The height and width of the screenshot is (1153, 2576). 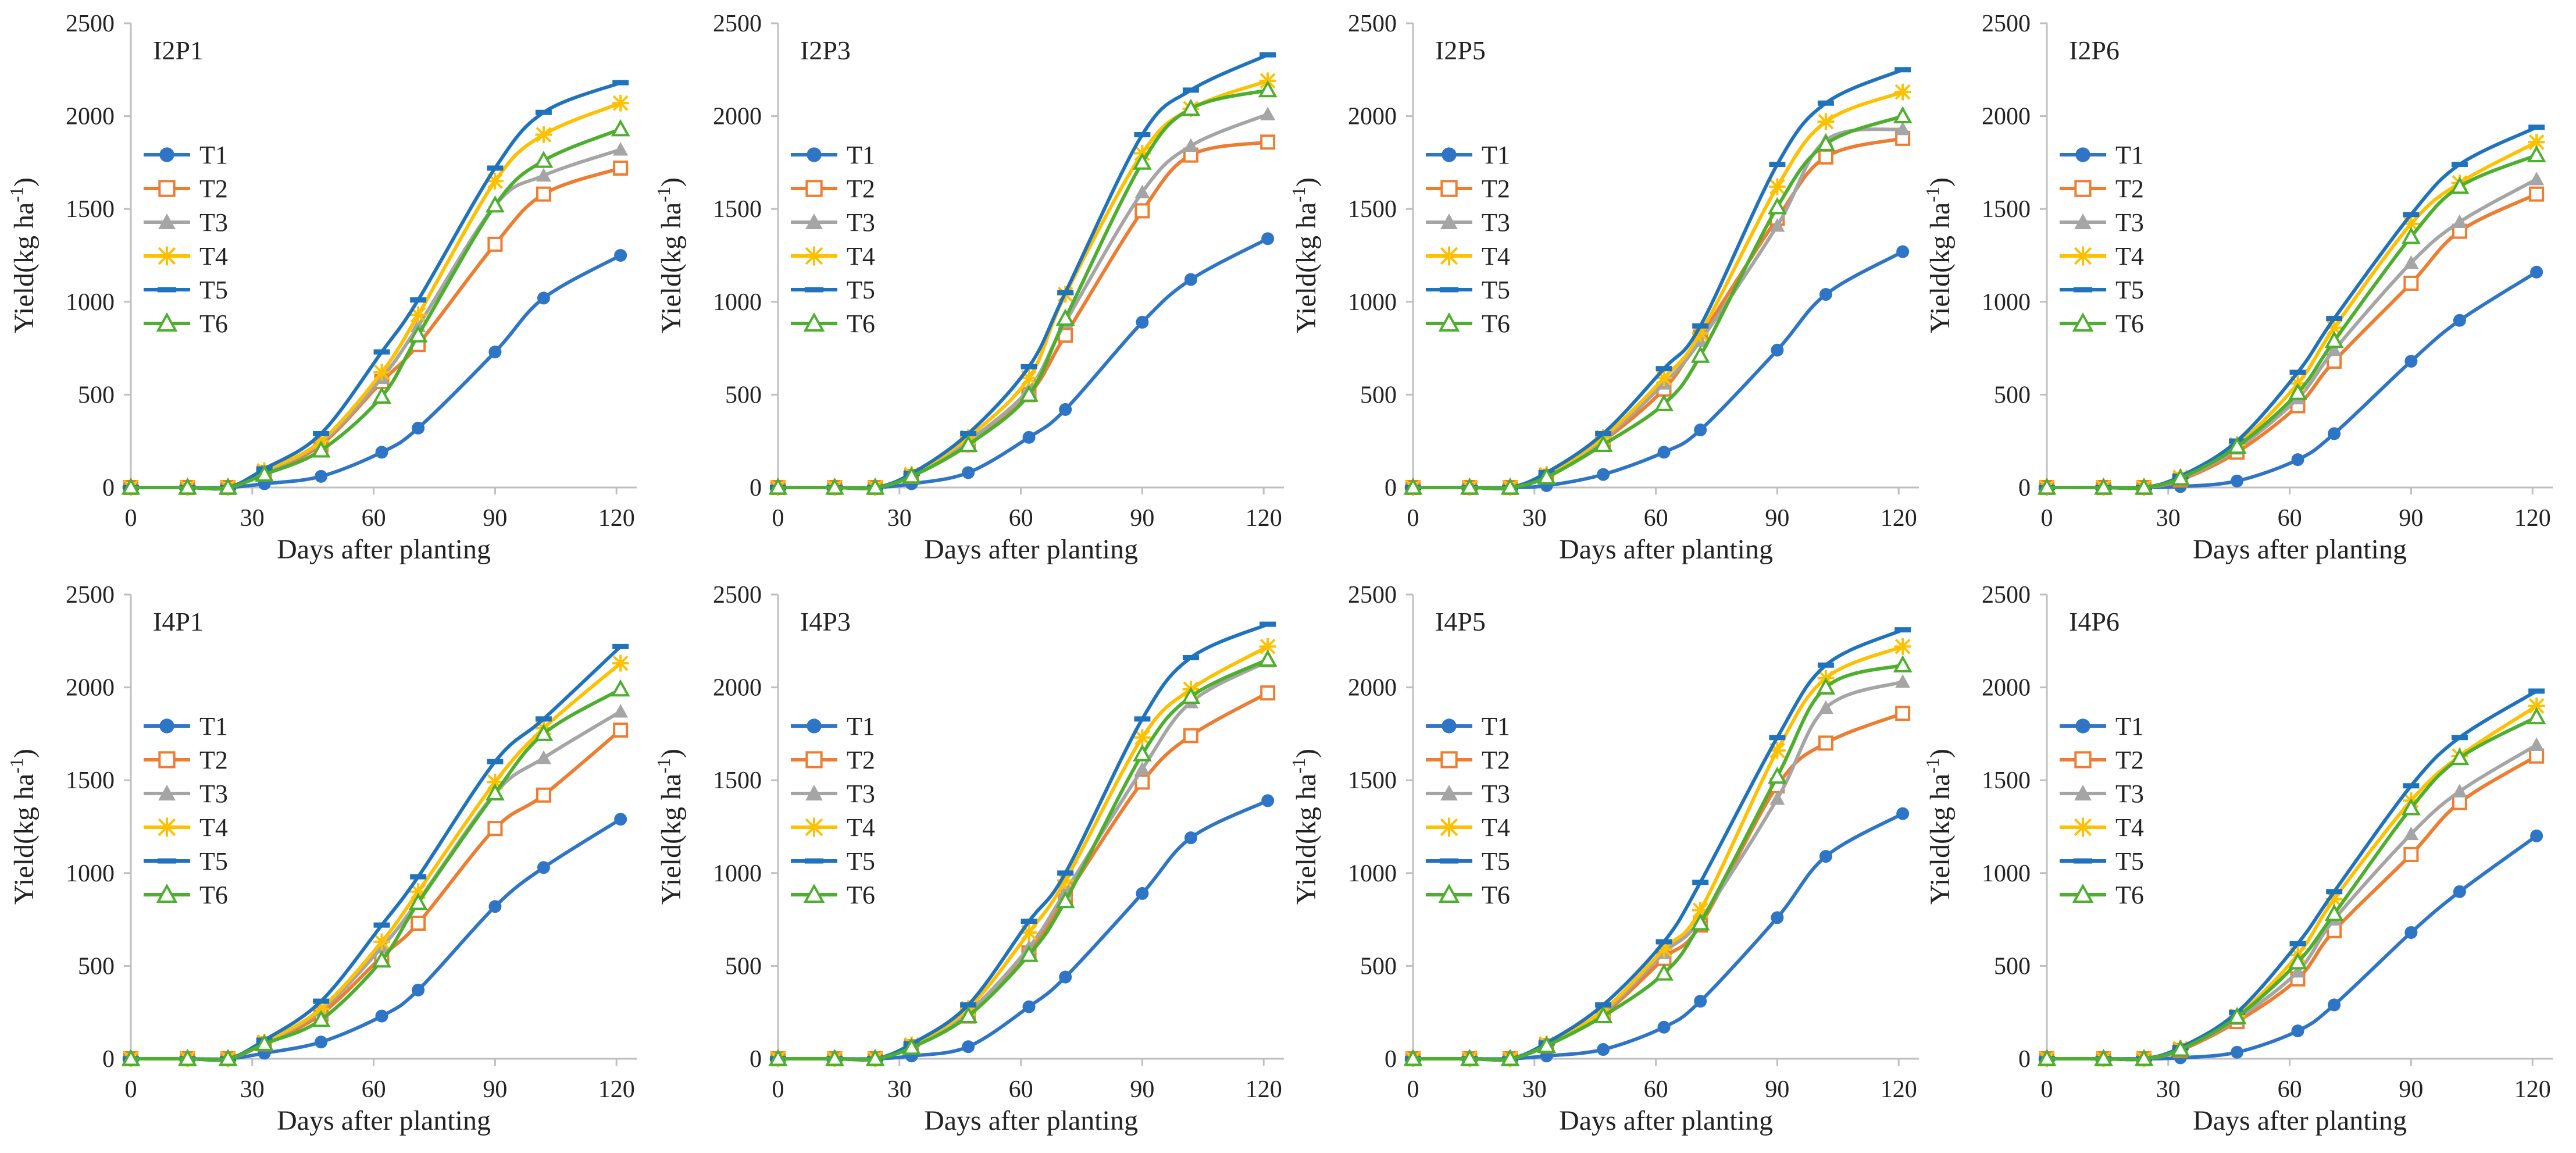 I want to click on panel-title: I2P6, so click(x=2095, y=50).